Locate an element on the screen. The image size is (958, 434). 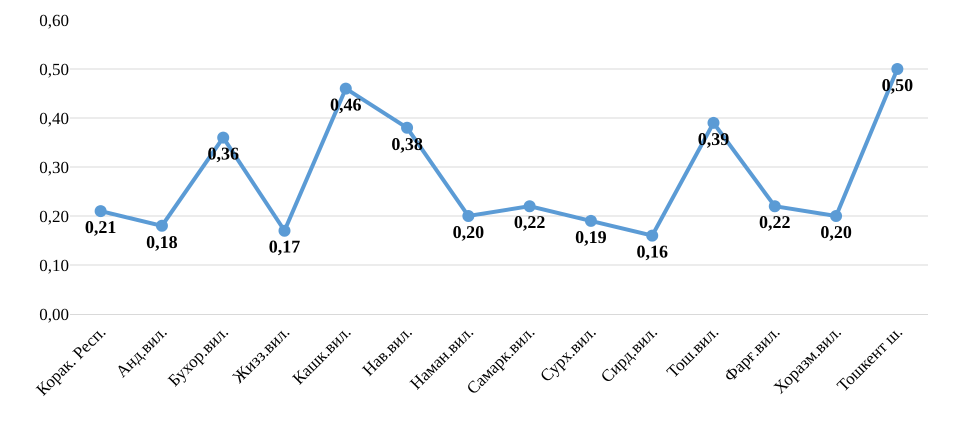
y-tick-label: 0,20 is located at coordinates (54, 216).